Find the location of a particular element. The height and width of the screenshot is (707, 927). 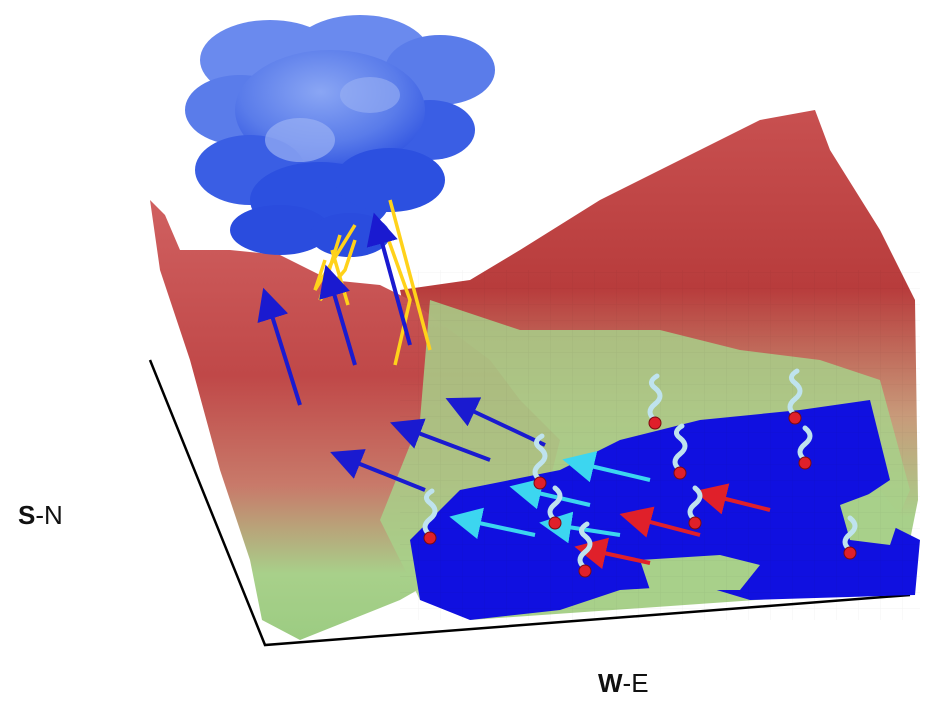

cloud-icon is located at coordinates (340, 136).